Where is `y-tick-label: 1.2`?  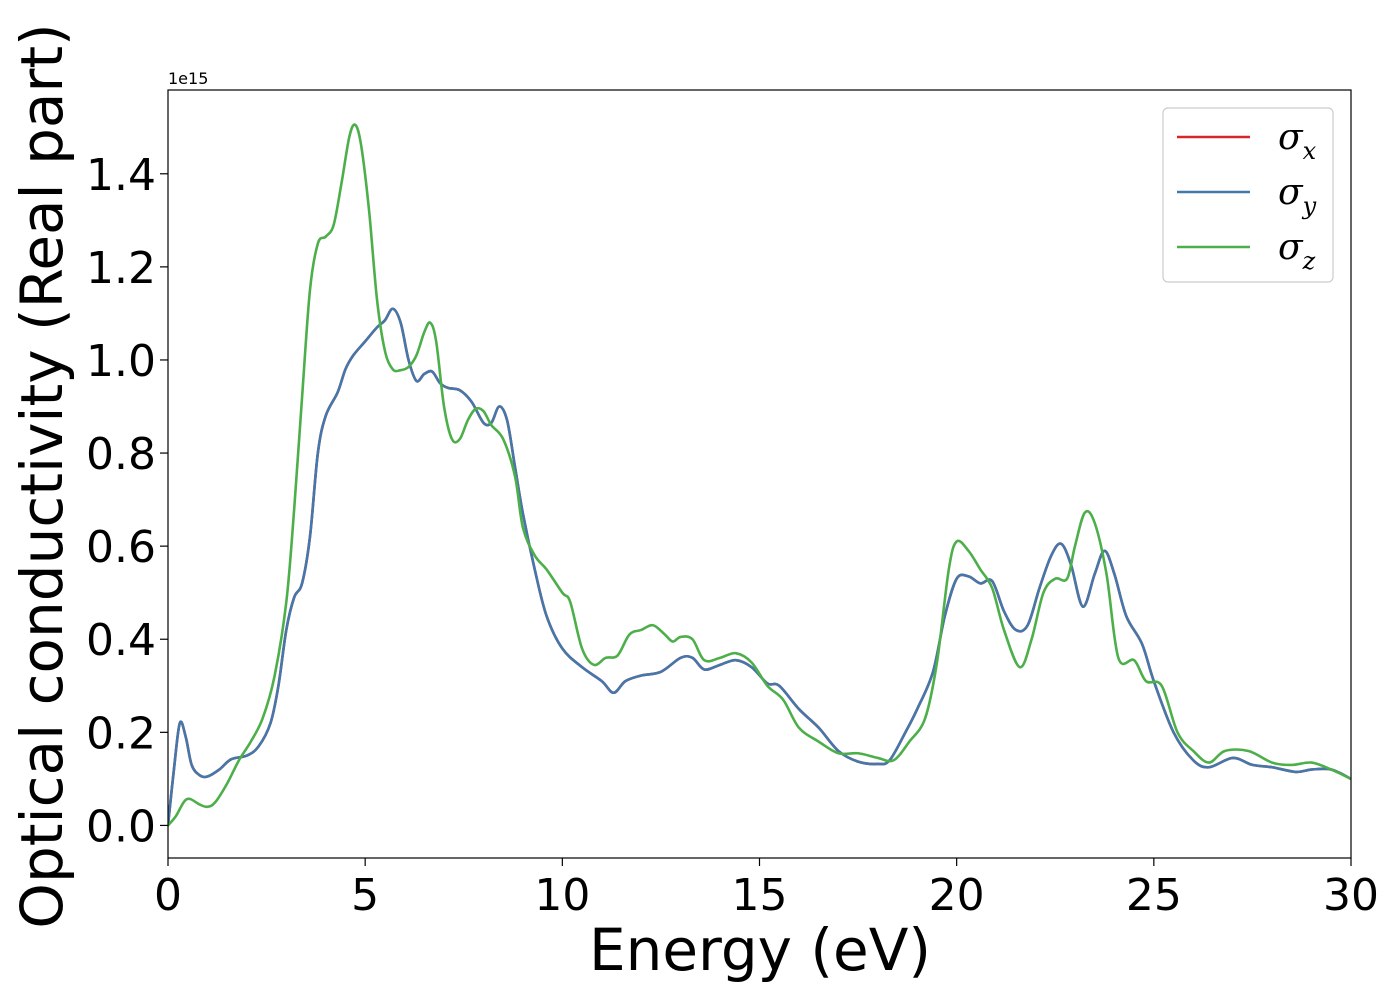 y-tick-label: 1.2 is located at coordinates (121, 268).